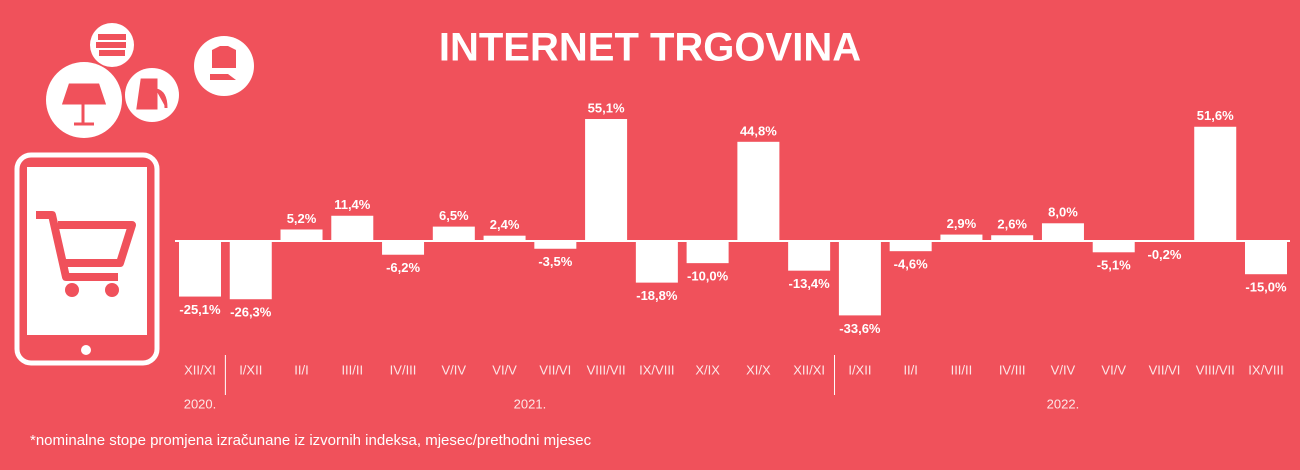 The height and width of the screenshot is (470, 1300). I want to click on value-label: -5,1%, so click(1114, 265).